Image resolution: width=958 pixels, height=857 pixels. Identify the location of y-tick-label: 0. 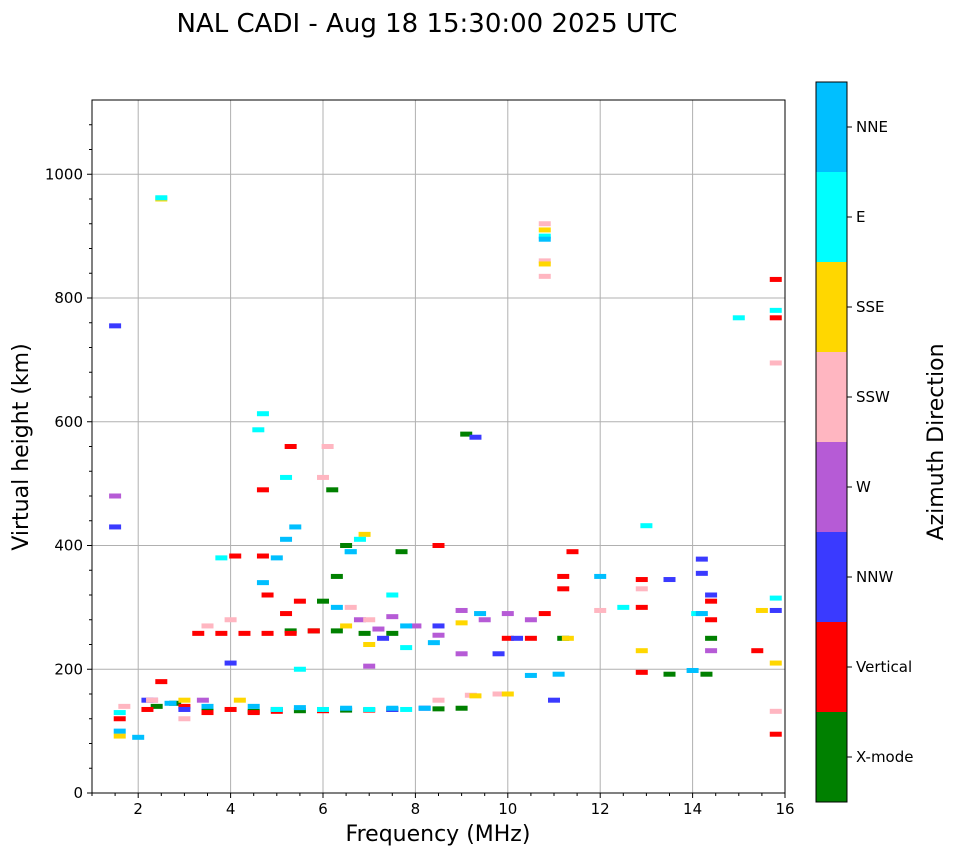
(78, 793).